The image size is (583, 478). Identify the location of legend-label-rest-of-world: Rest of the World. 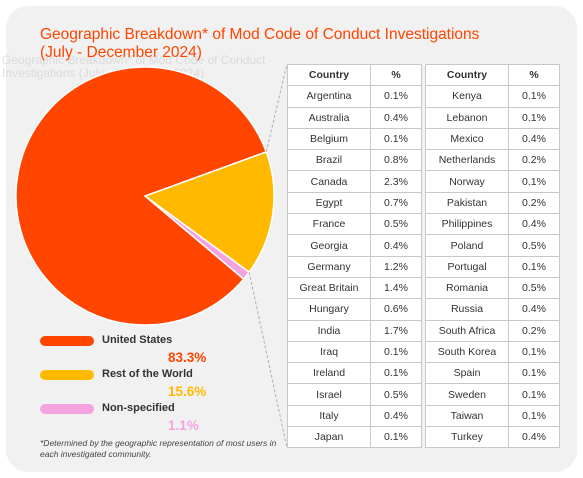
(147, 374).